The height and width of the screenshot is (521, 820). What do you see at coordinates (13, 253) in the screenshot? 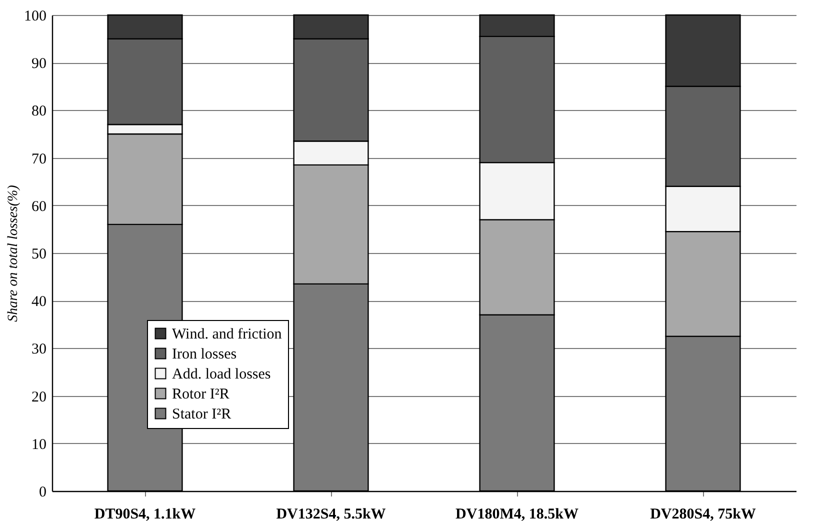
I see `y-axis-title: Share on total losses(%)` at bounding box center [13, 253].